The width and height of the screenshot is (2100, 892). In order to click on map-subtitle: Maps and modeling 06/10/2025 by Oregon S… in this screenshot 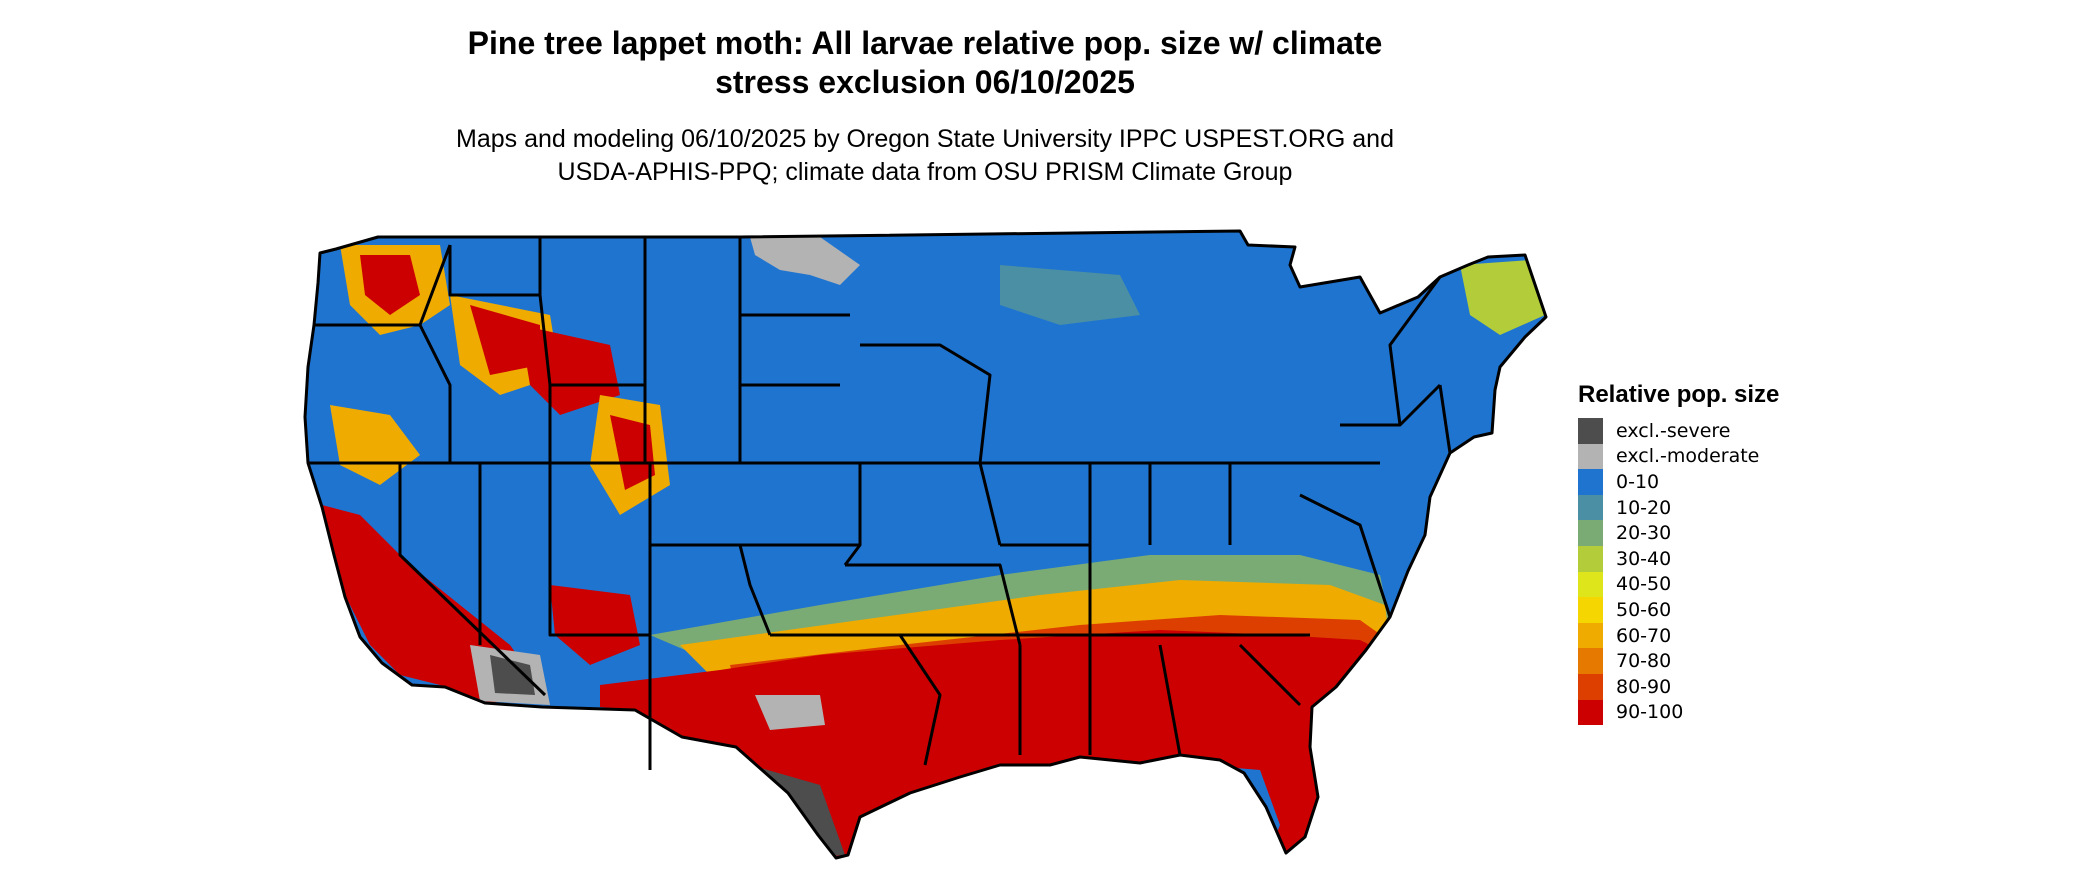, I will do `click(925, 156)`.